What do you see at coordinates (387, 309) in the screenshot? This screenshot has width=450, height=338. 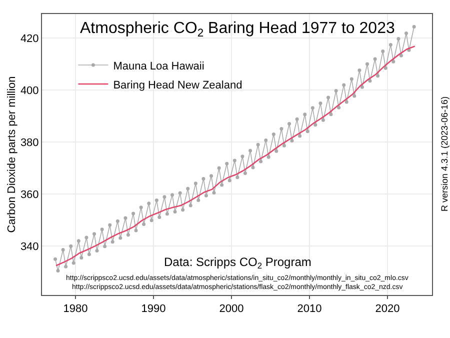 I see `x-tick-label: 2020` at bounding box center [387, 309].